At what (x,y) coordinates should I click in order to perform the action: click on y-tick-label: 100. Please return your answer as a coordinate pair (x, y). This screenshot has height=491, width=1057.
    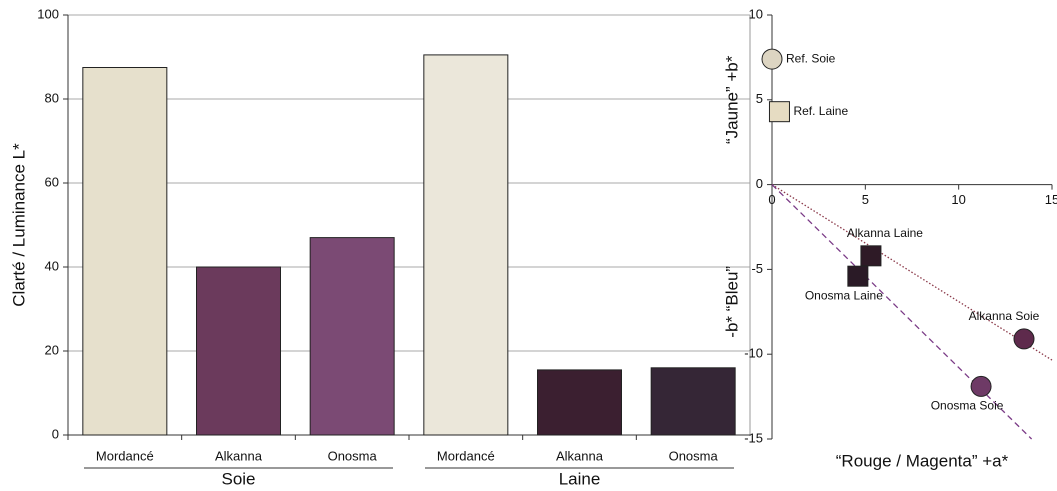
    Looking at the image, I should click on (48, 13).